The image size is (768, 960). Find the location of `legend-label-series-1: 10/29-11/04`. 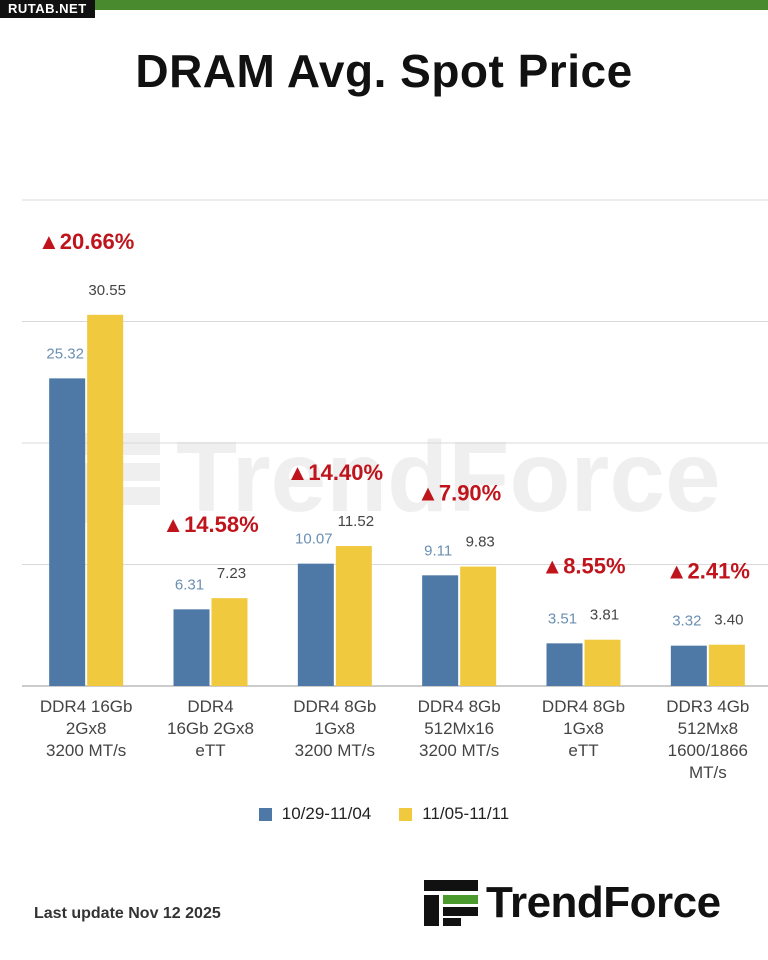

legend-label-series-1: 10/29-11/04 is located at coordinates (326, 813).